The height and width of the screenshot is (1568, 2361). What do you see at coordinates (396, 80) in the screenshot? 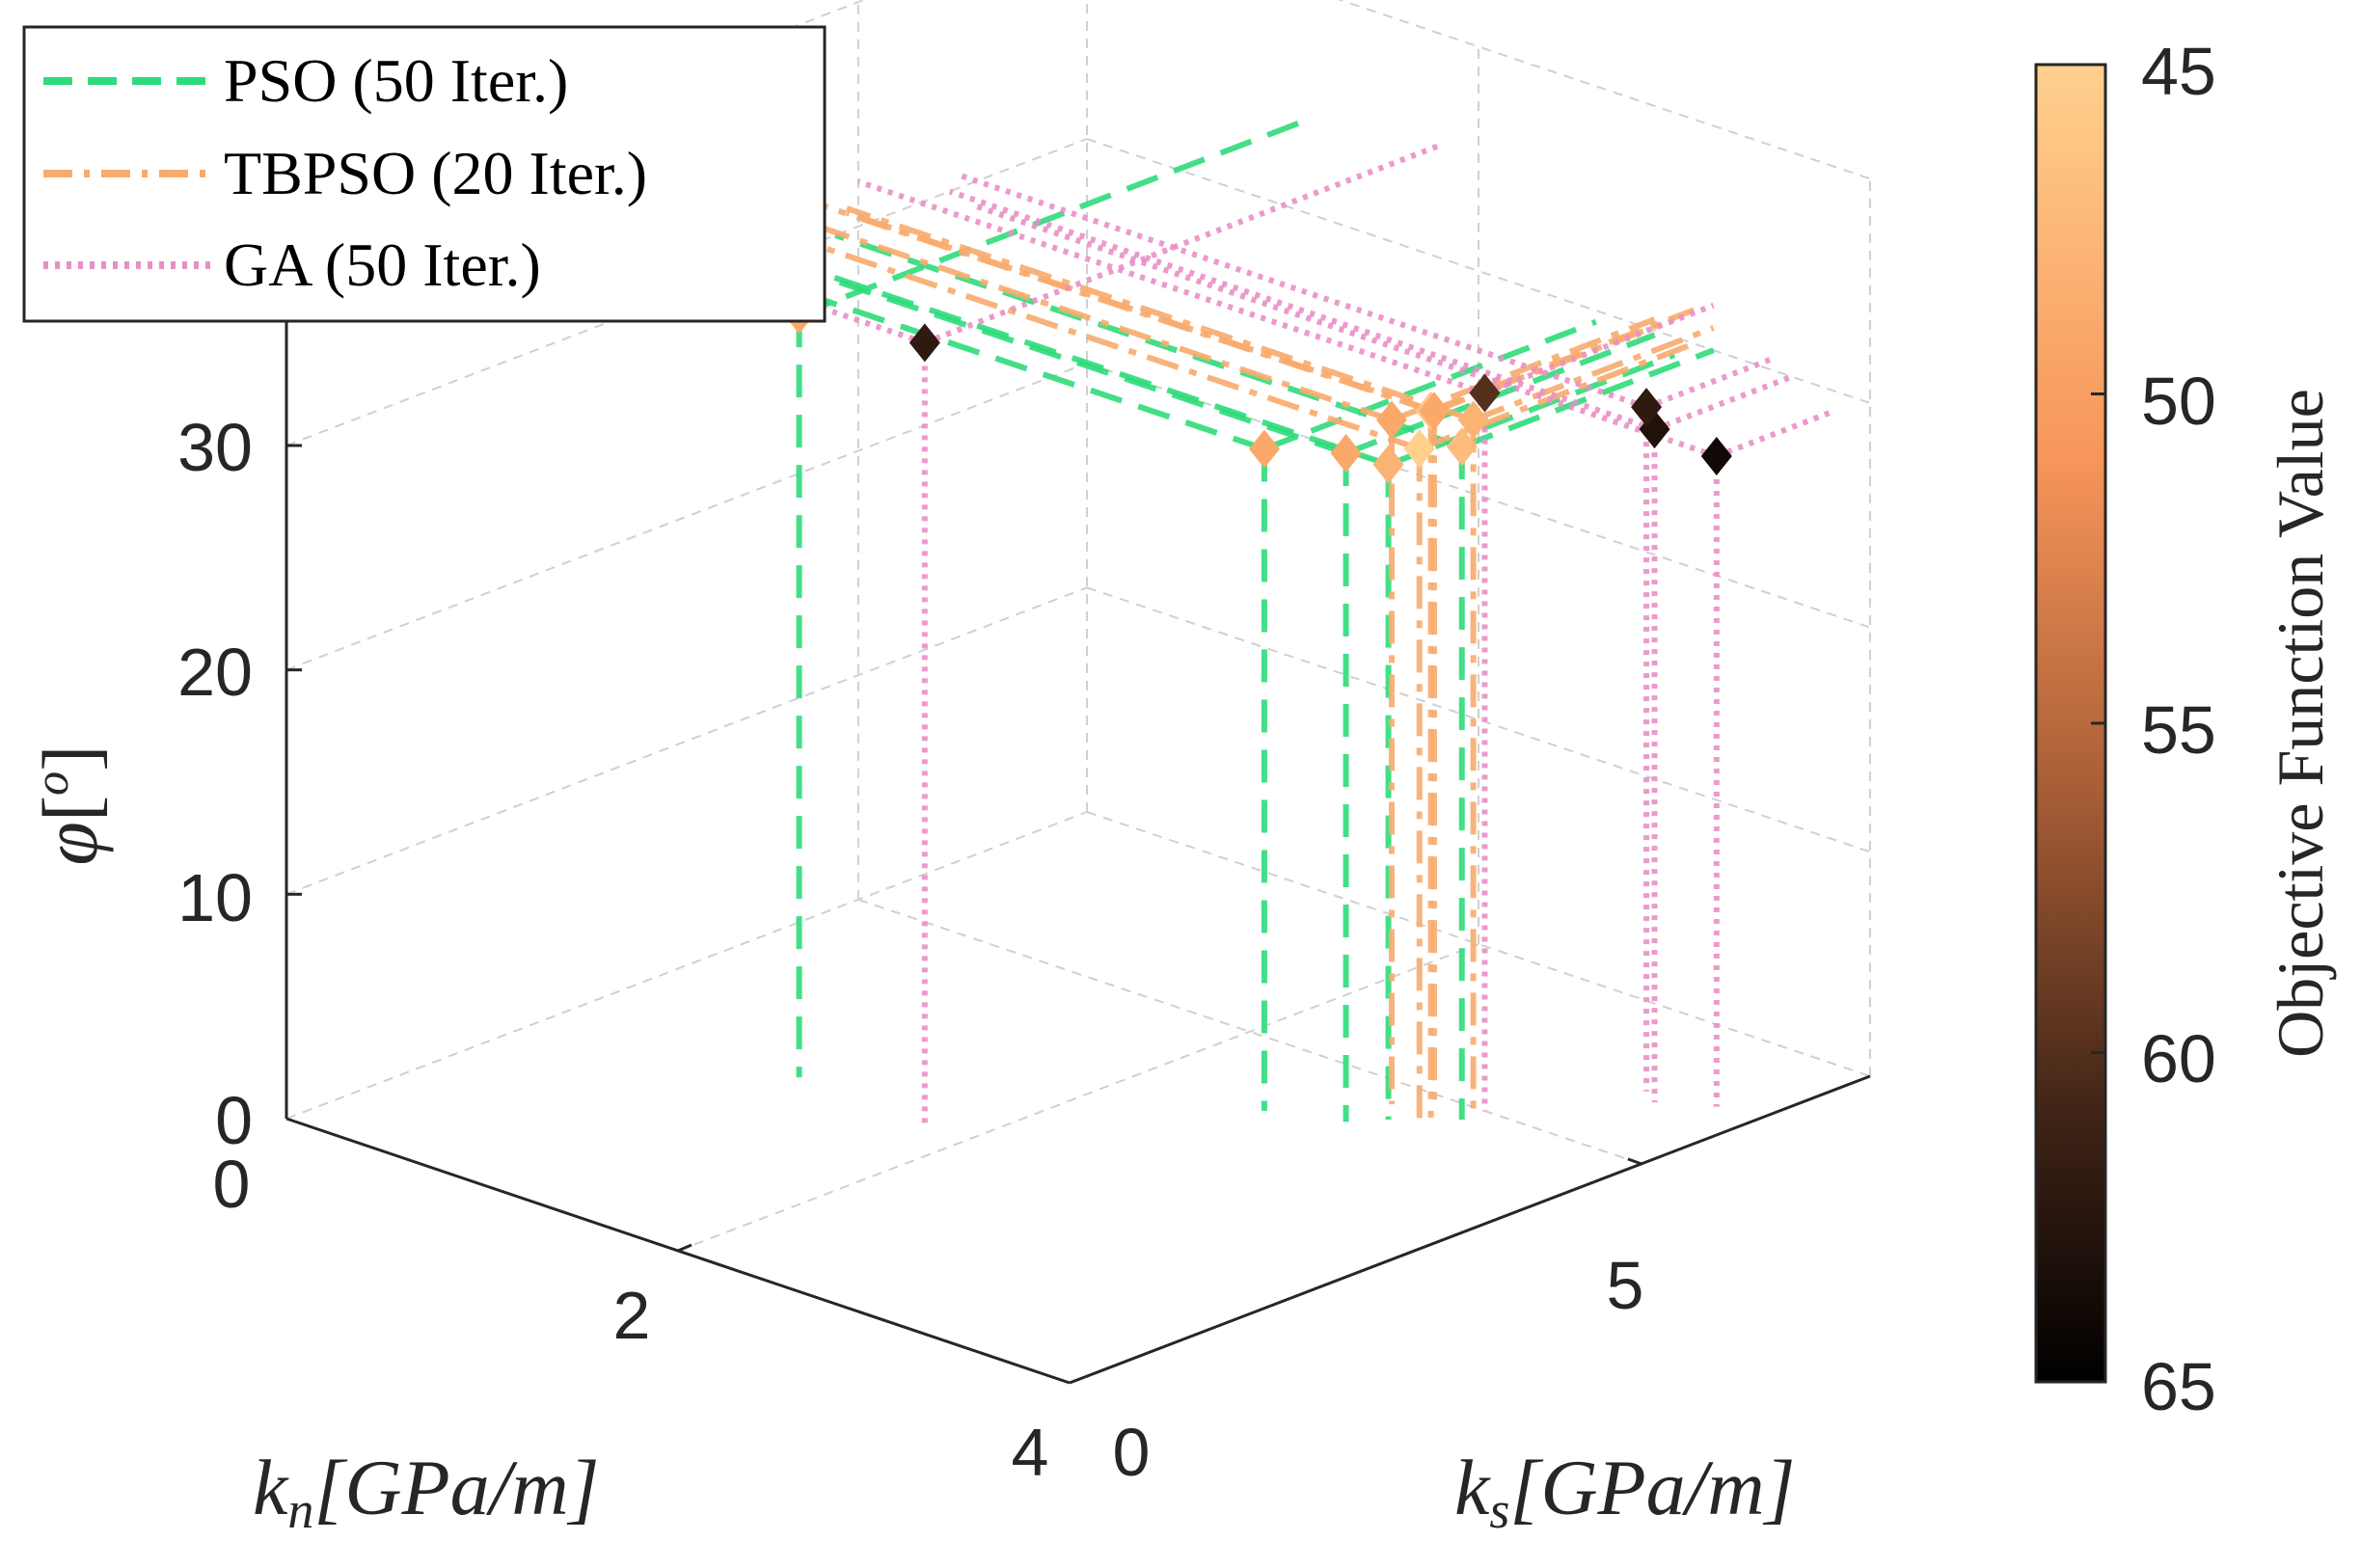
I see `legend-label-pso: PSO (50 Iter.)` at bounding box center [396, 80].